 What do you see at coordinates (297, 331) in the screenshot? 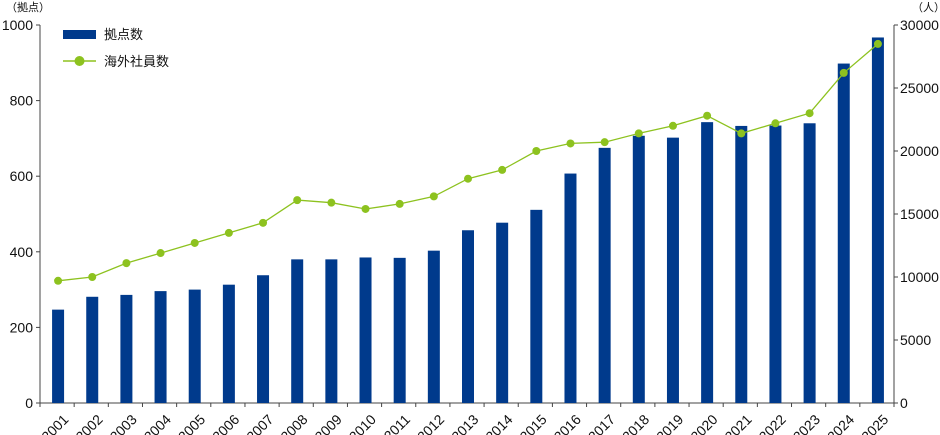
I see `bar-2008` at bounding box center [297, 331].